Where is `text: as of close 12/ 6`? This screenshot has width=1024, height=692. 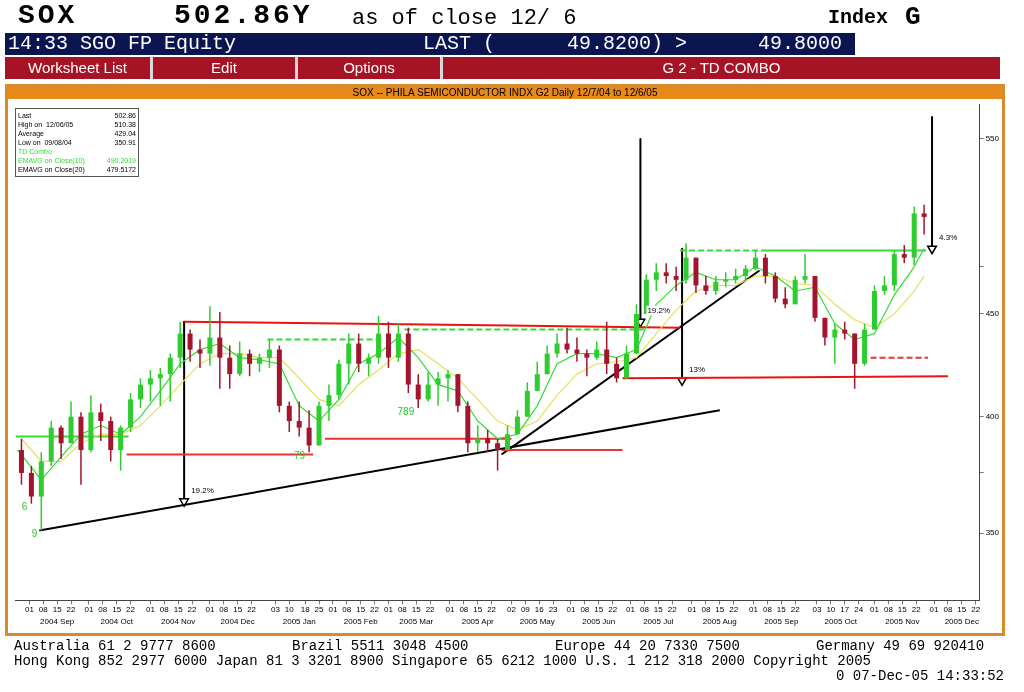
text: as of close 12/ 6 is located at coordinates (464, 18).